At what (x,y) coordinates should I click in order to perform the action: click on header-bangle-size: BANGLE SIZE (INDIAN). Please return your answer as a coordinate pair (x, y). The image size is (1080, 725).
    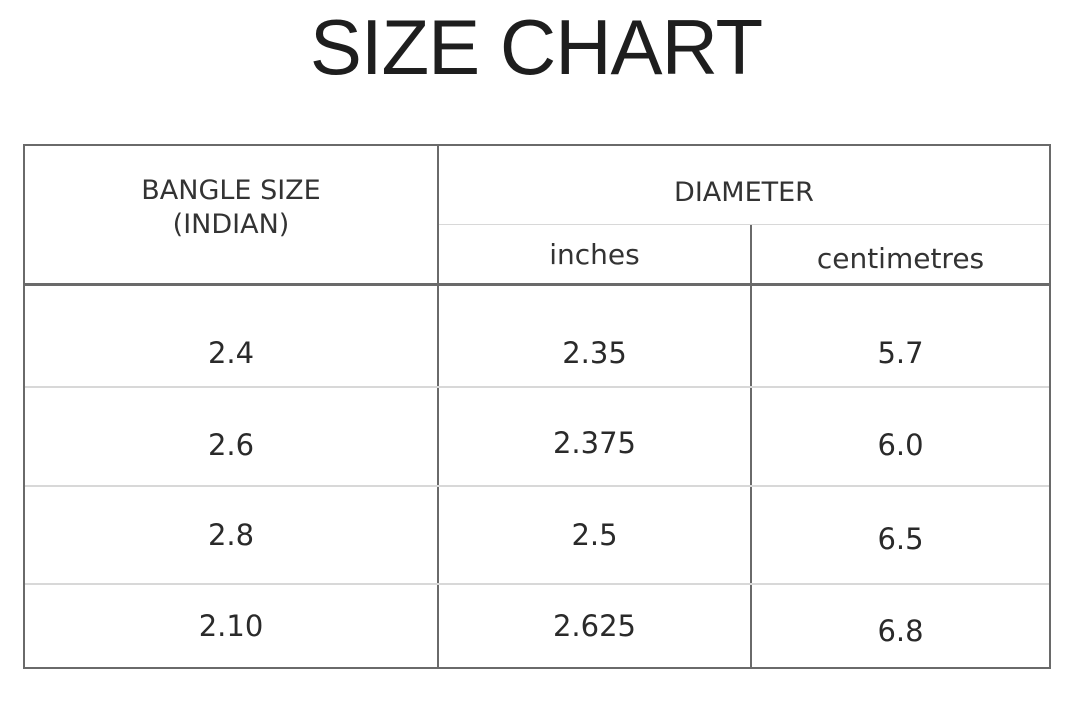
    Looking at the image, I should click on (231, 208).